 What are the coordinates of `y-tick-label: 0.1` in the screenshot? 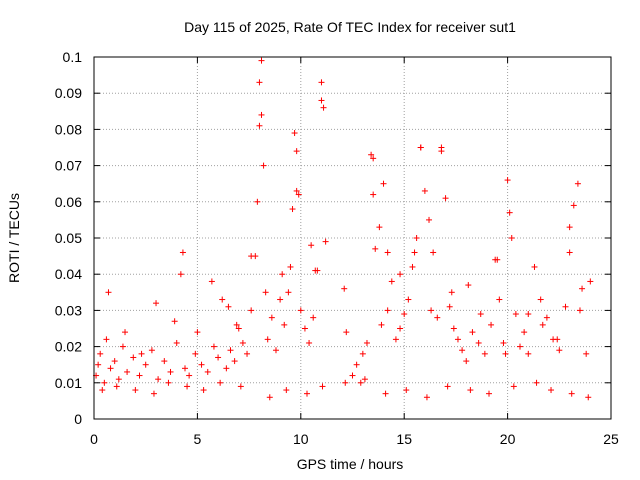 It's located at (73, 57).